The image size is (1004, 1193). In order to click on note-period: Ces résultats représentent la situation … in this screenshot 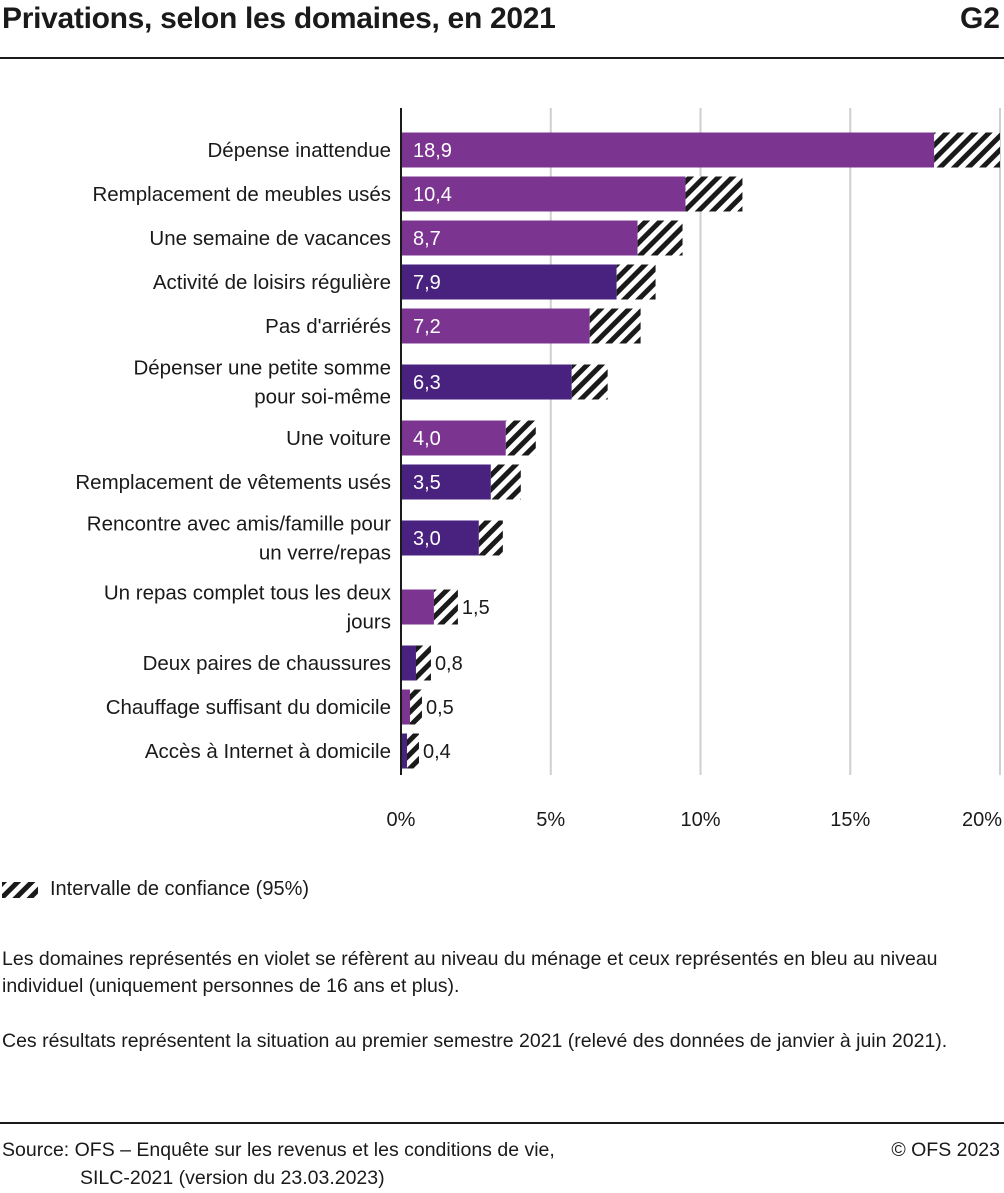, I will do `click(475, 1041)`.